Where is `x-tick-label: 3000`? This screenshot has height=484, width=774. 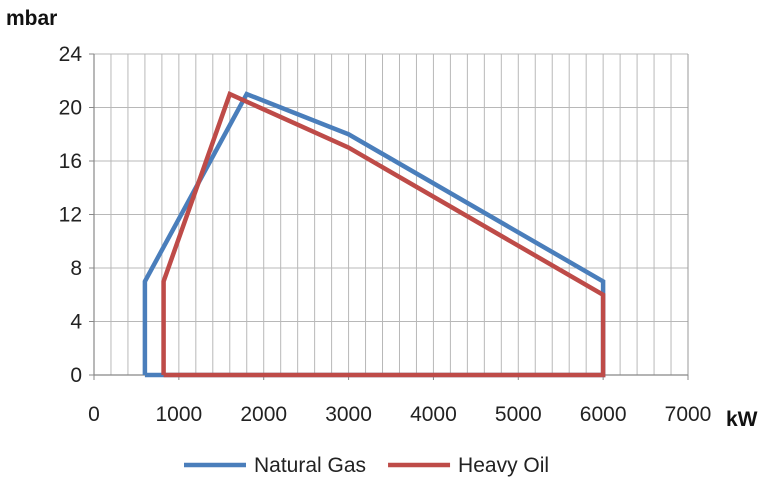 x-tick-label: 3000 is located at coordinates (348, 414).